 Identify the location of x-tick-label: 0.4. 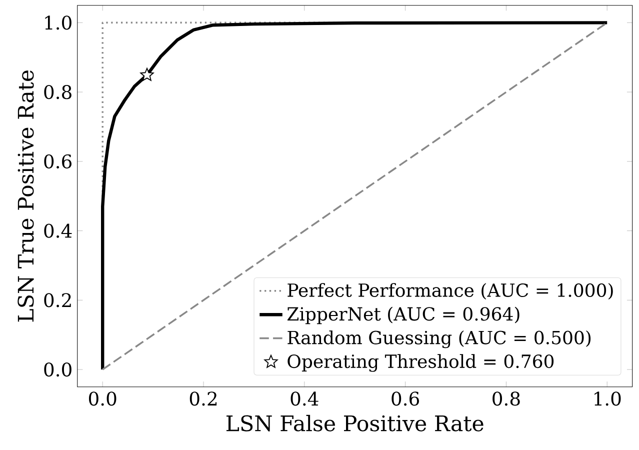
(304, 399).